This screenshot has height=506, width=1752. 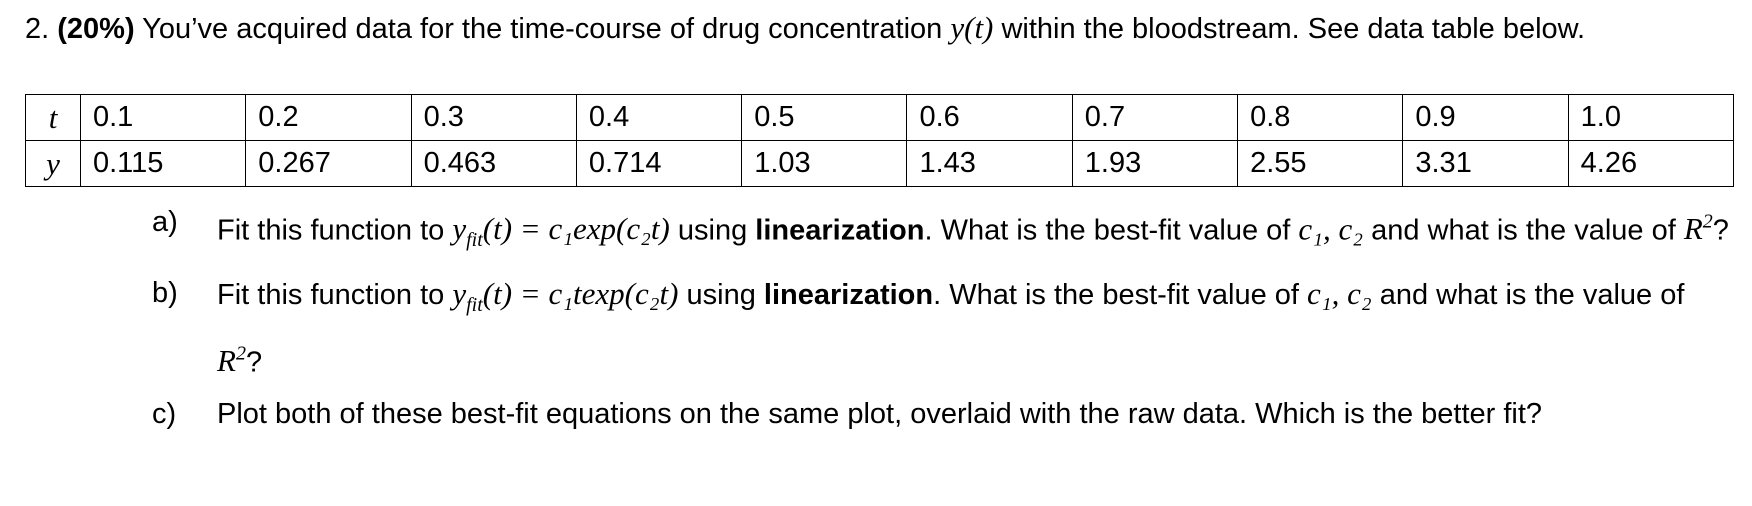 What do you see at coordinates (1155, 117) in the screenshot?
I see `table-cell: 0.7` at bounding box center [1155, 117].